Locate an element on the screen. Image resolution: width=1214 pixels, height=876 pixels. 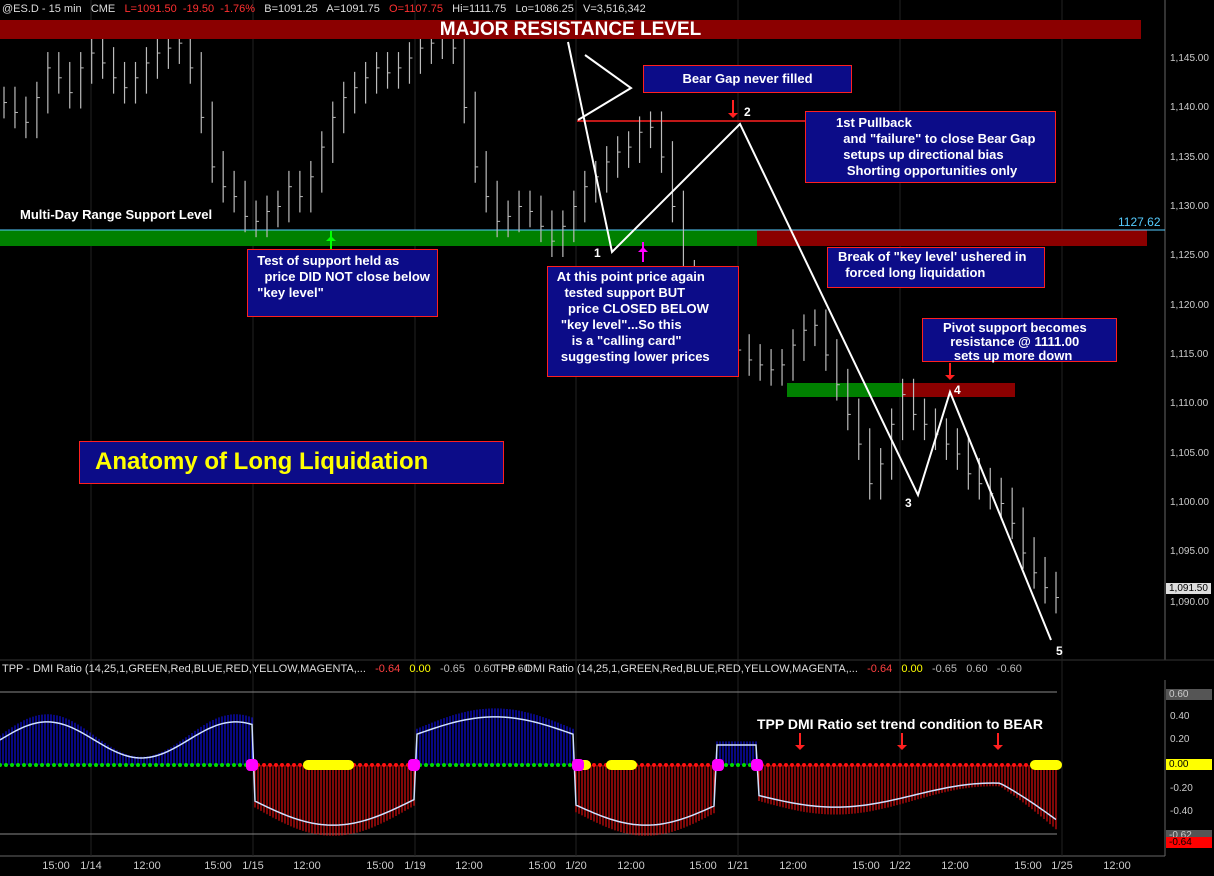
last-price: L=1091.50 is located at coordinates (150, 9).